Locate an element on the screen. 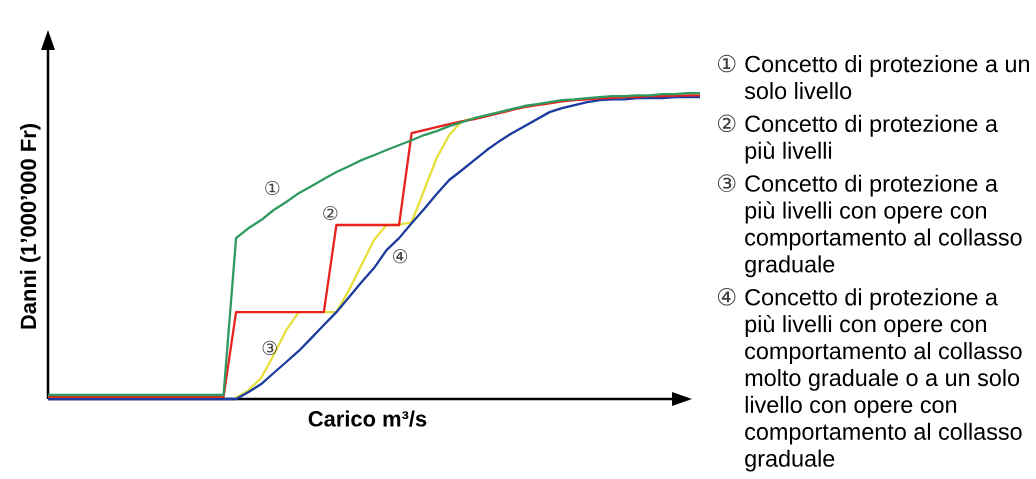 Image resolution: width=1036 pixels, height=479 pixels. x-axis-title: Carico m³/s is located at coordinates (367, 418).